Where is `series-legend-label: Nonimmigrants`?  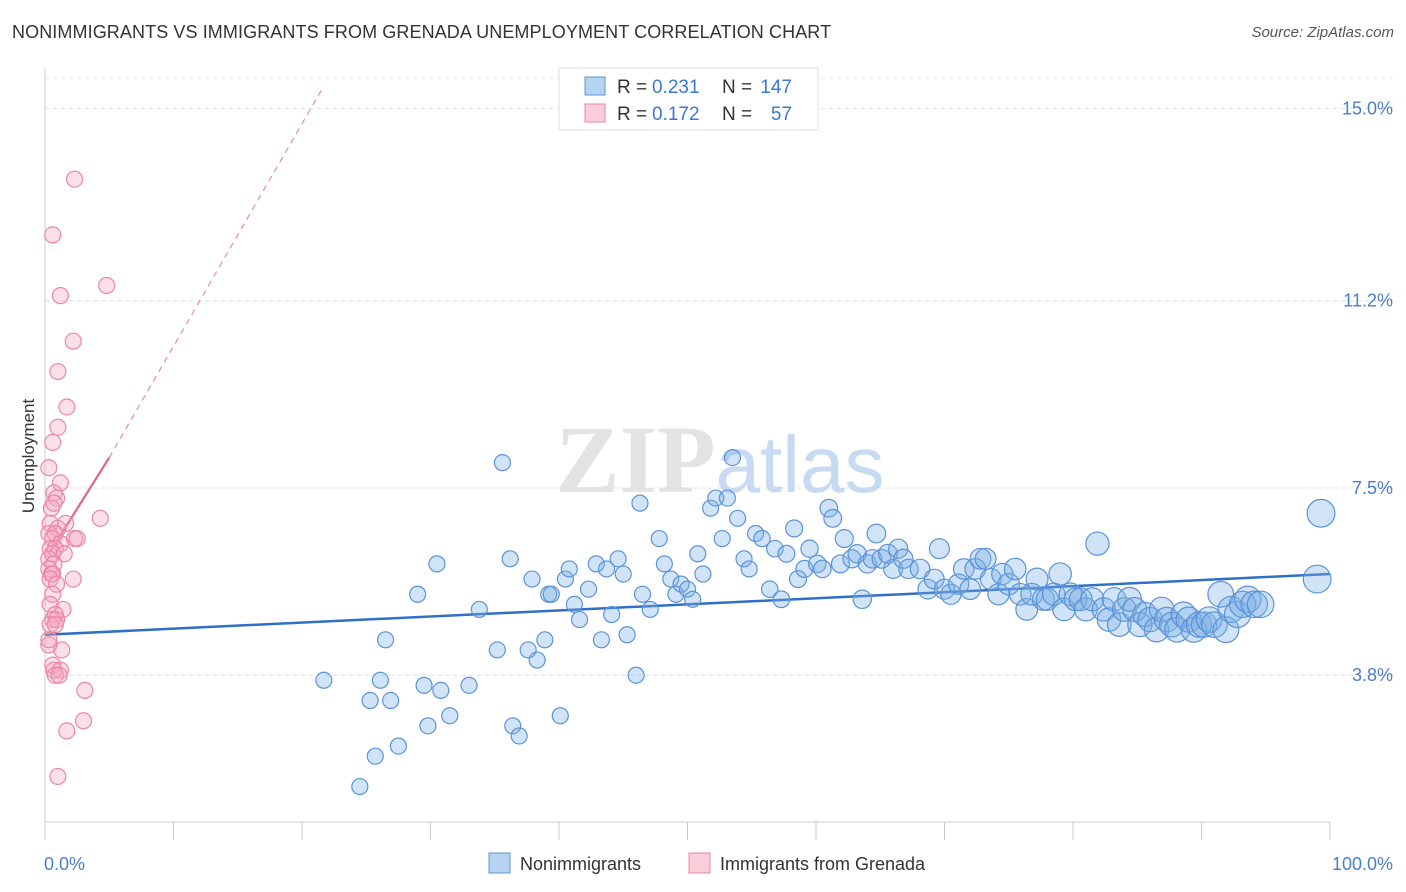
series-legend-label: Nonimmigrants is located at coordinates (580, 864).